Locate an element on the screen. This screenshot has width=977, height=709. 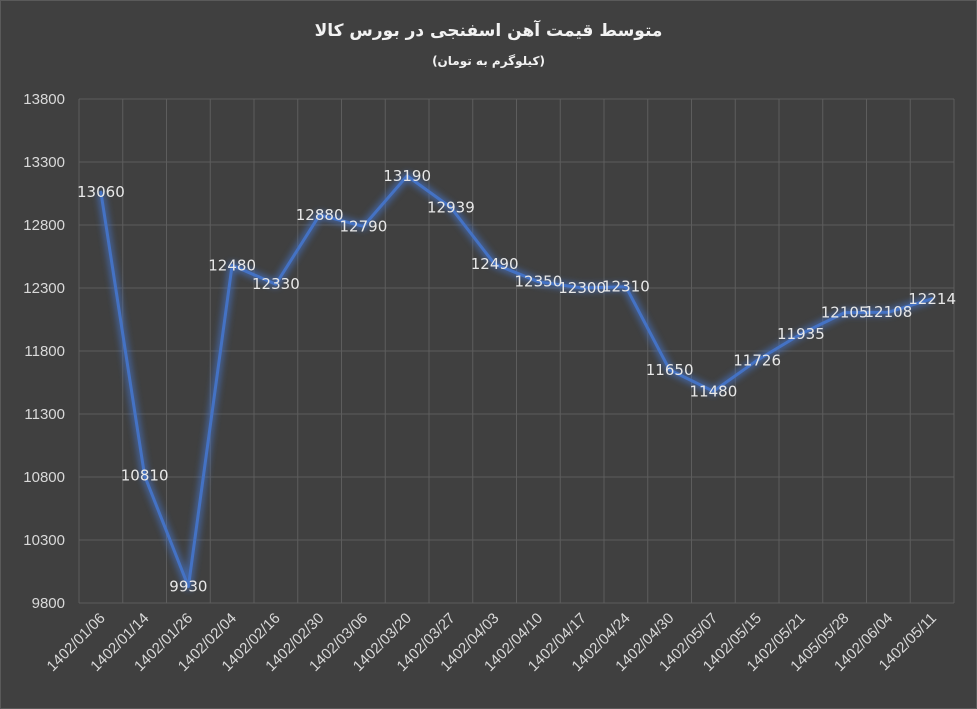
chart-title: متوسط قیمت آهن اسفنجی در بورس کالا is located at coordinates (488, 31).